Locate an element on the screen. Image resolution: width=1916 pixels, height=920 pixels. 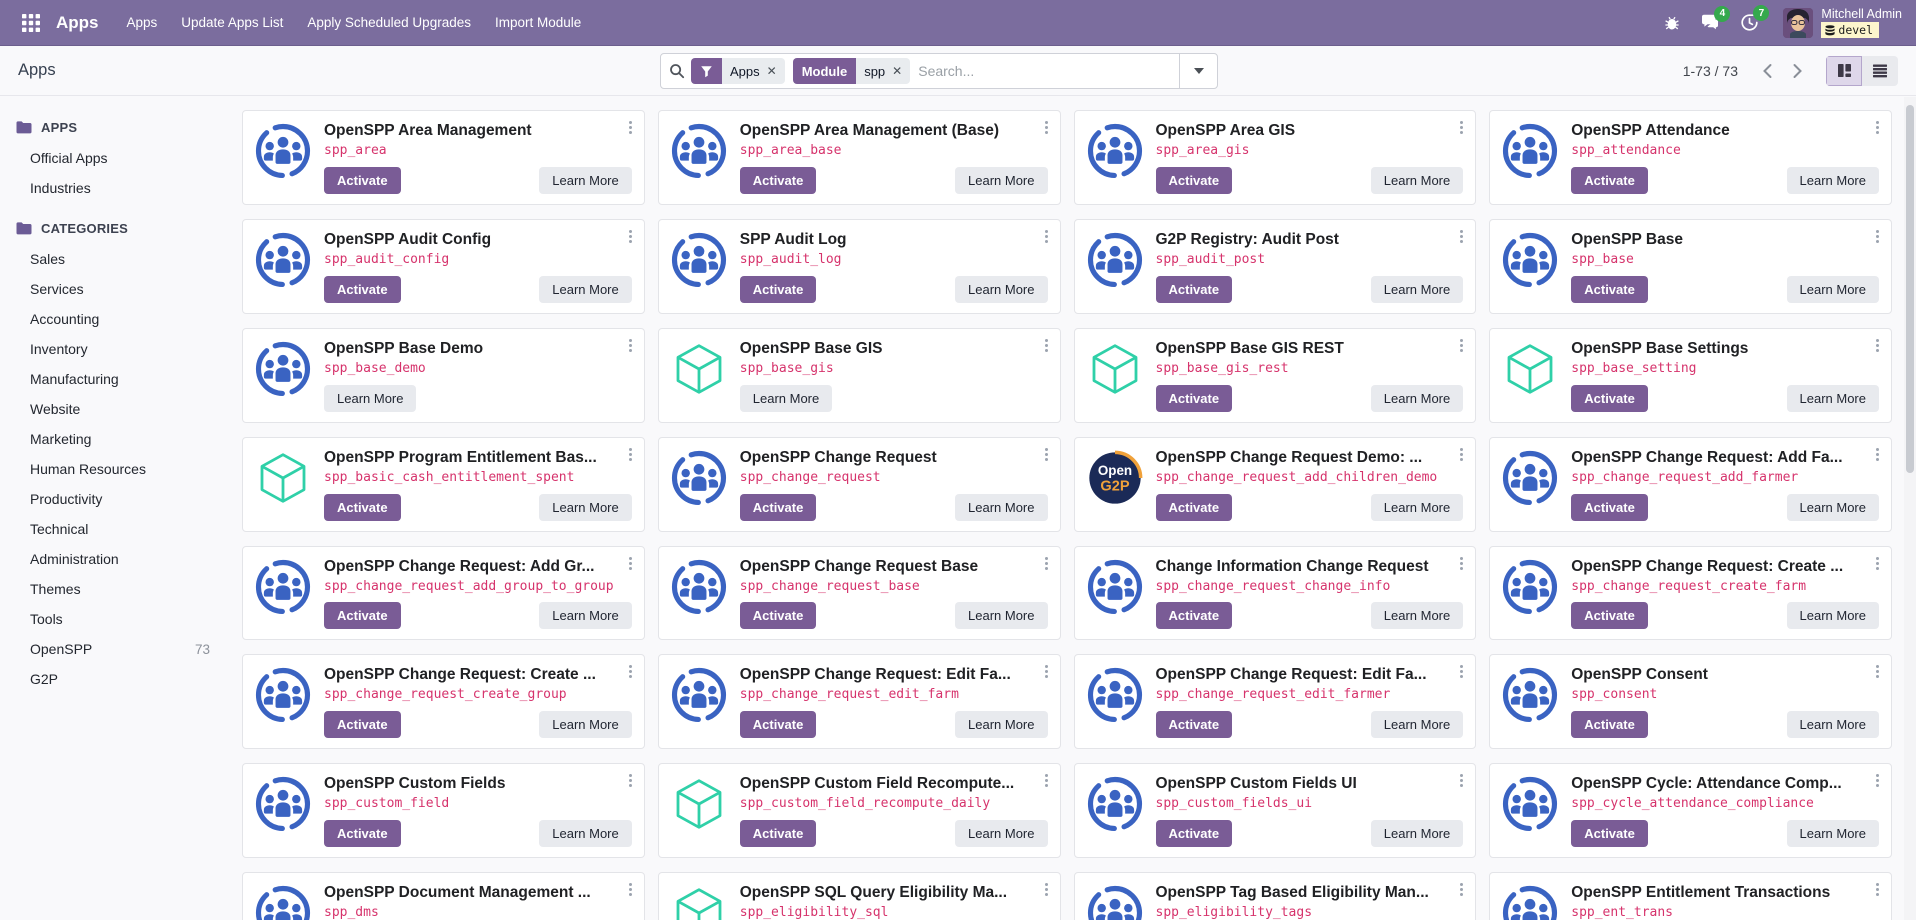
apps-menu-icon is located at coordinates (31, 23).